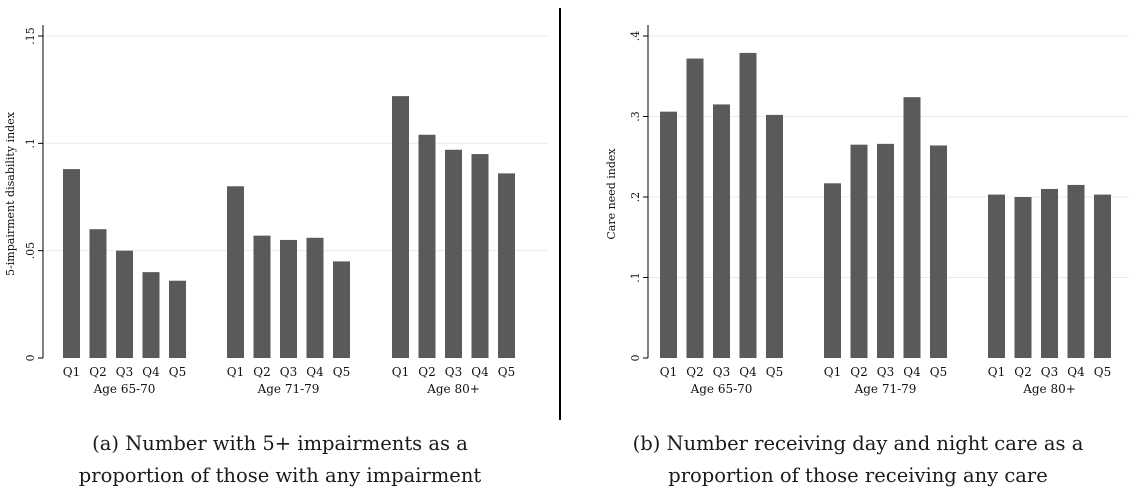  I want to click on ytick-label-a-3: .15, so click(30, 36).